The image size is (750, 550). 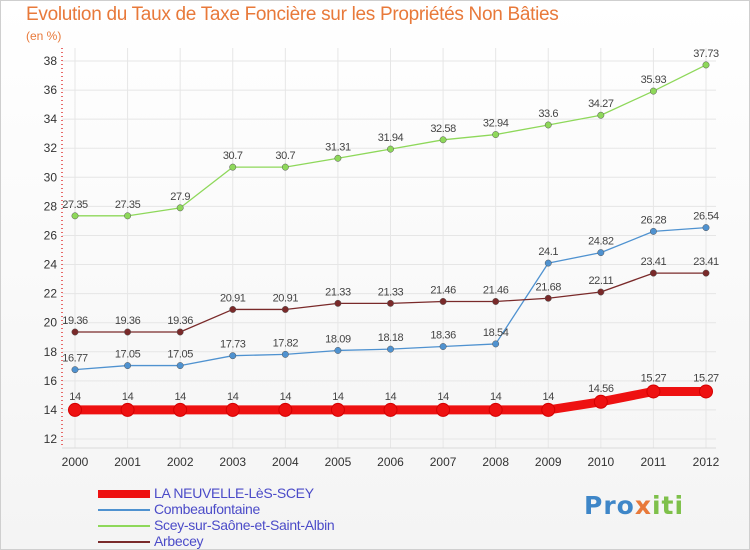 What do you see at coordinates (654, 80) in the screenshot?
I see `data-label: 35.93` at bounding box center [654, 80].